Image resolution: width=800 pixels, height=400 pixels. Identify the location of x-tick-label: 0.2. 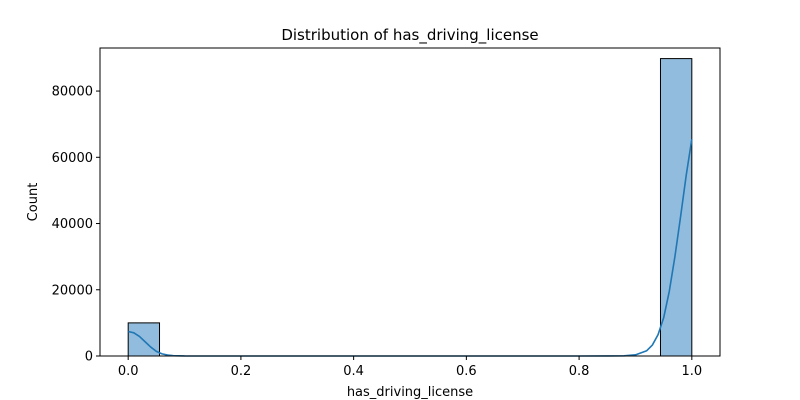
(241, 371).